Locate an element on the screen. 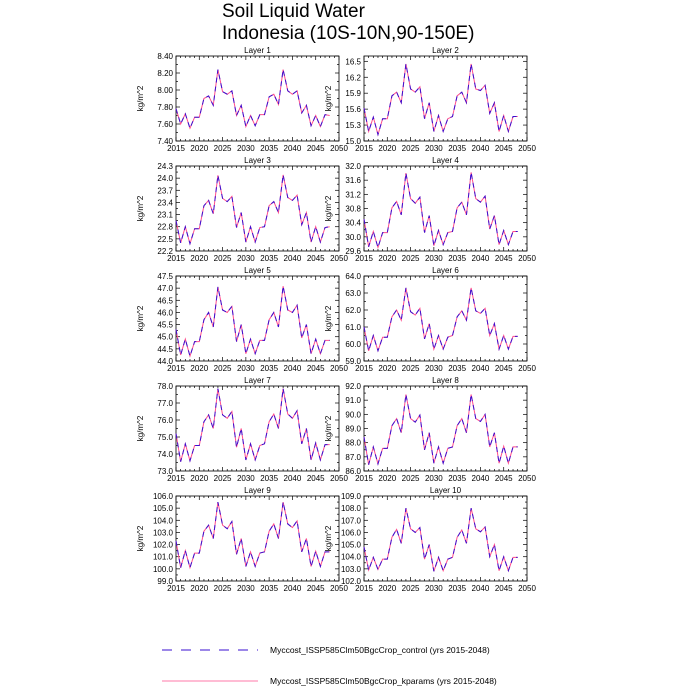 The width and height of the screenshot is (700, 700). y-tick-label: 8.40 is located at coordinates (165, 56).